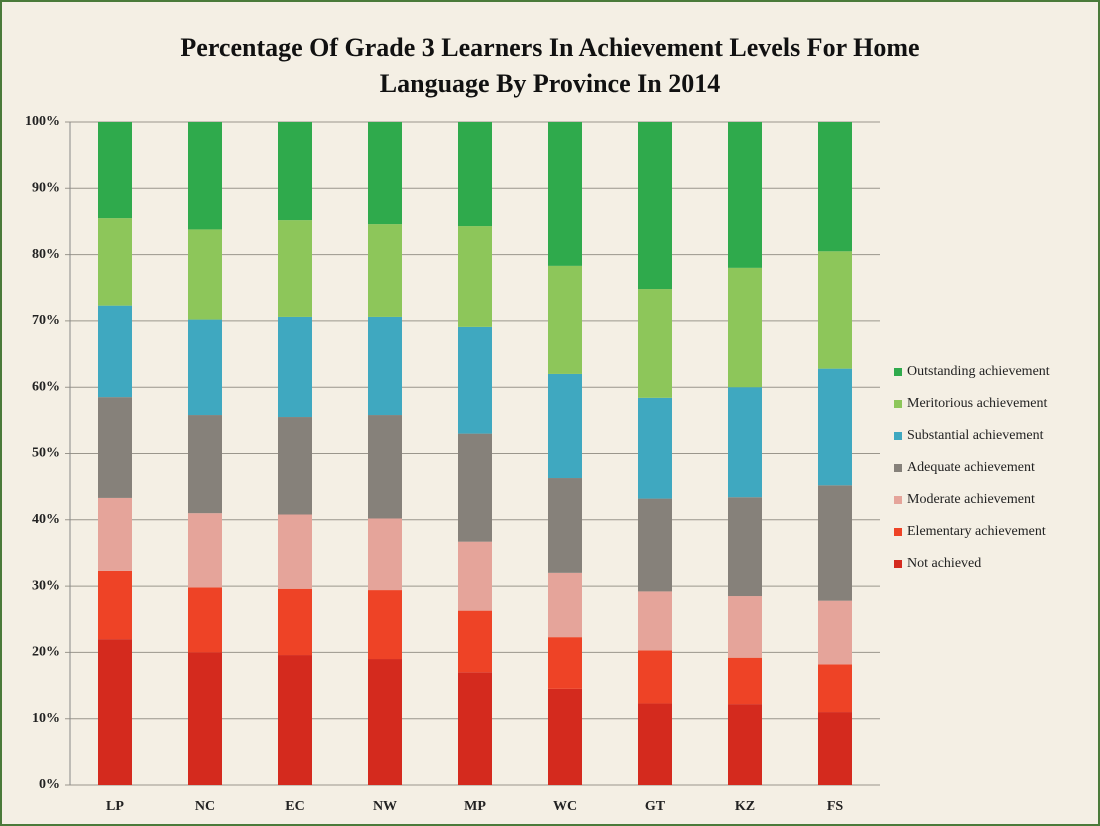 This screenshot has height=826, width=1100. Describe the element at coordinates (475, 806) in the screenshot. I see `x-tick-label: MP` at that location.